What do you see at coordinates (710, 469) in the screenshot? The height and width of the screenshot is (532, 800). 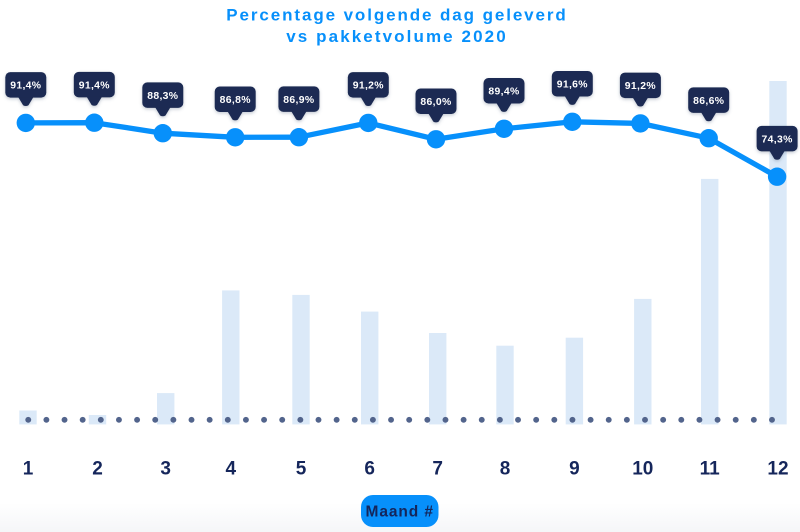 I see `svg-text: 11` at bounding box center [710, 469].